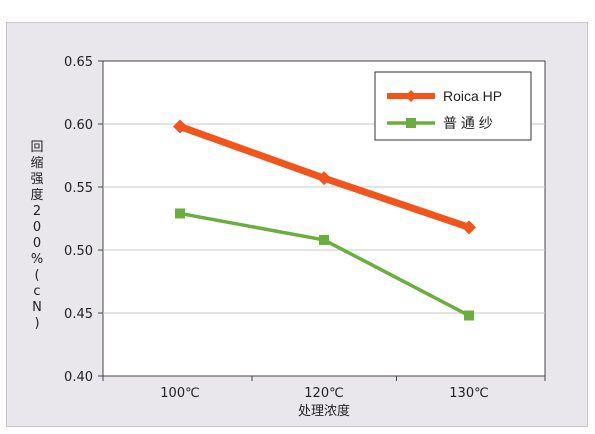 The width and height of the screenshot is (595, 434). What do you see at coordinates (468, 393) in the screenshot?
I see `x-tick-label: 130℃` at bounding box center [468, 393].